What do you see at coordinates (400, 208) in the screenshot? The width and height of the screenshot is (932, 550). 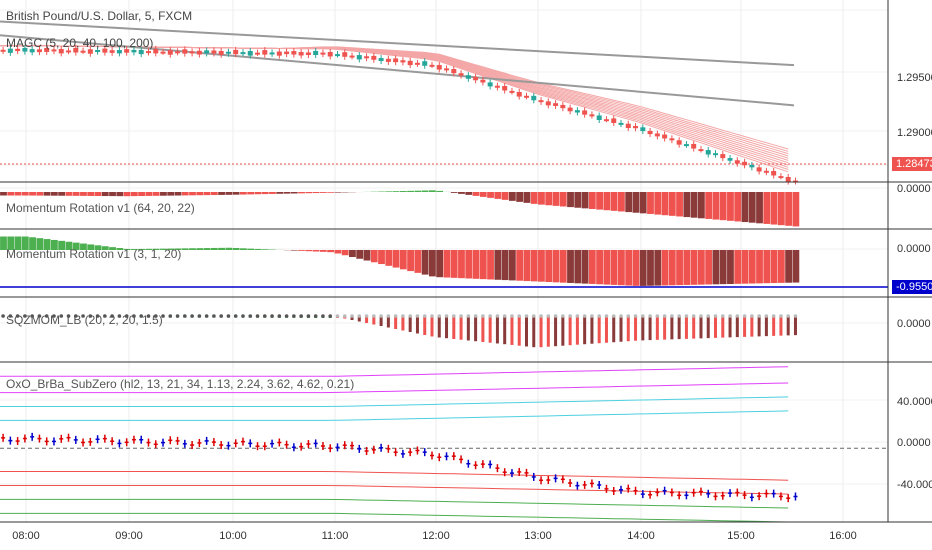 I see `momentum-rotation-64-panel` at bounding box center [400, 208].